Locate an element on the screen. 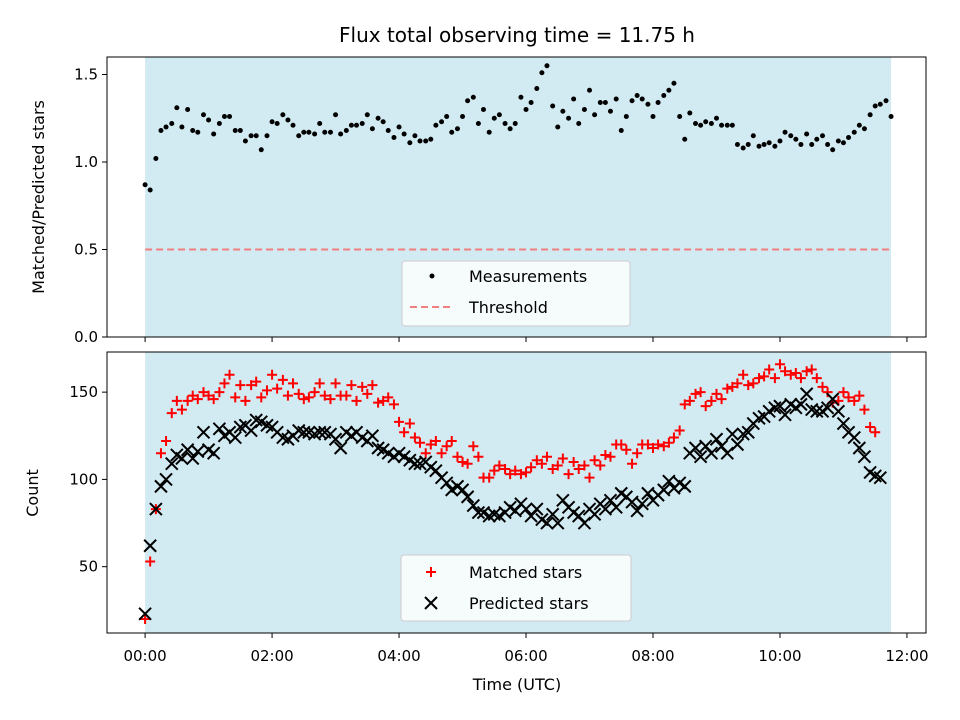  legend-predicted-label: Predicted stars is located at coordinates (529, 603).